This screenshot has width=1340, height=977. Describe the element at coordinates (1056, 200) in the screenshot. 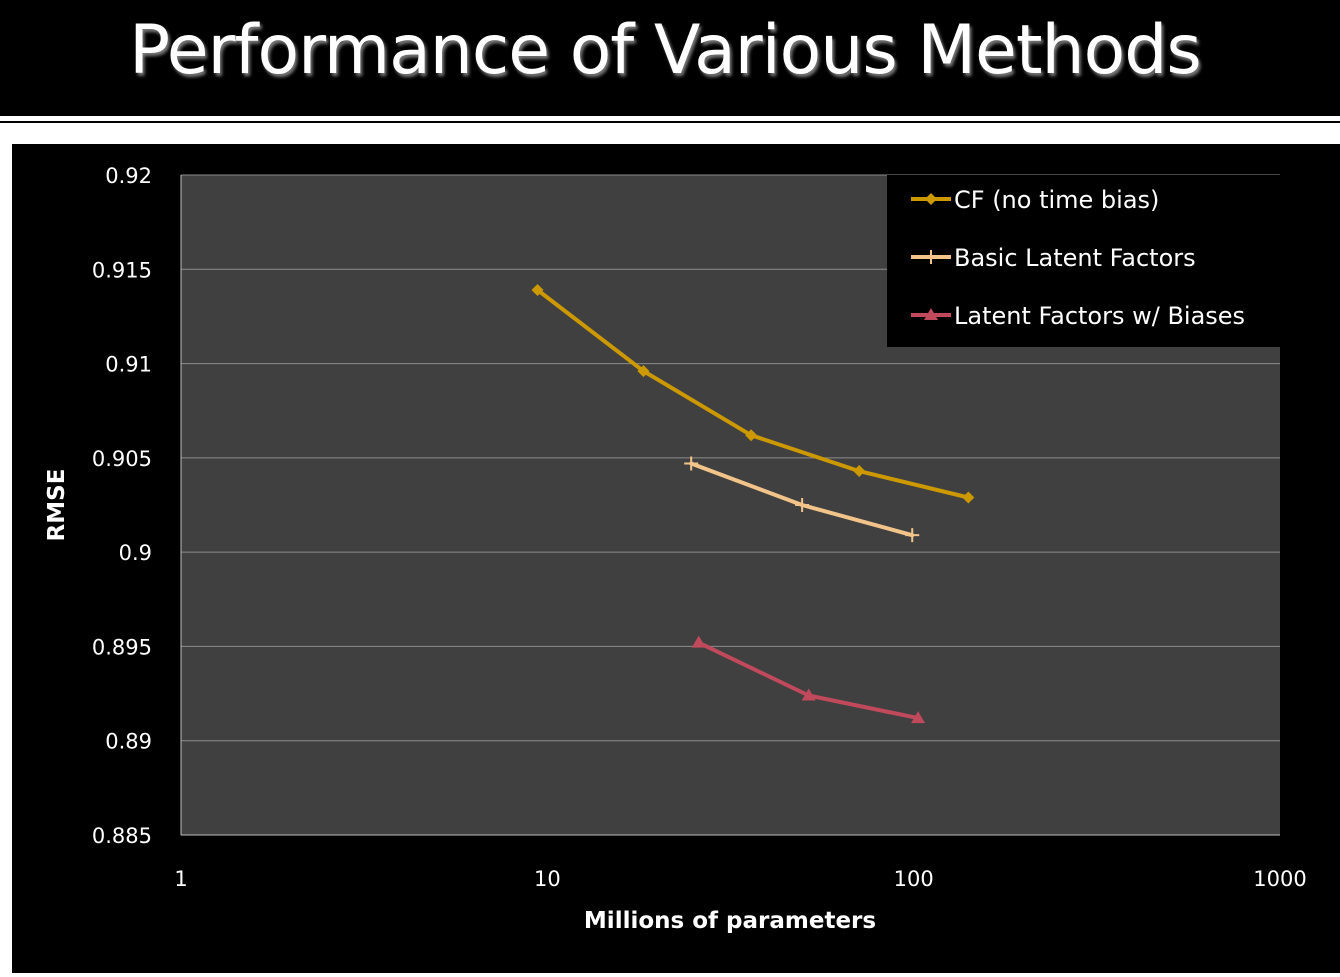

I see `legend-label: CF (no time bias)` at that location.